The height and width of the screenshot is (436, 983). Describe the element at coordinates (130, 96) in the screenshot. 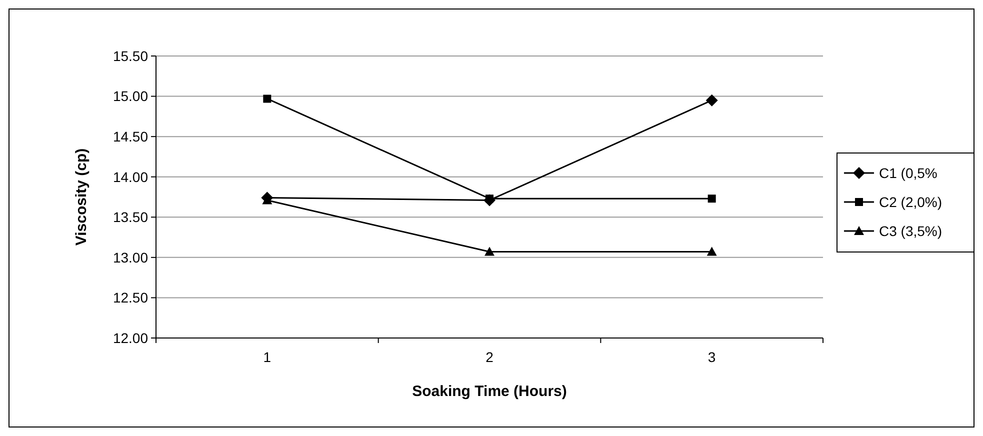

I see `y-tick-label: 15.00` at that location.